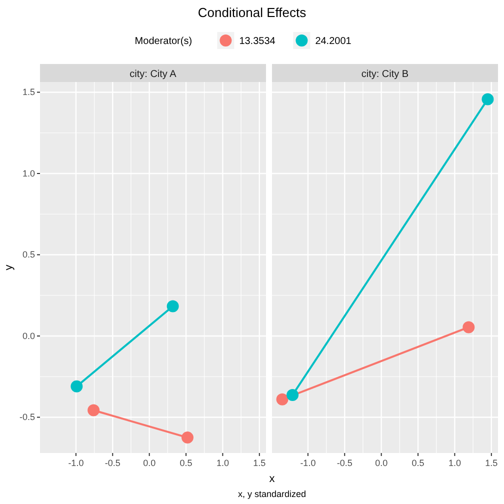  Describe the element at coordinates (28, 335) in the screenshot. I see `y-tick-label: 0.0` at that location.